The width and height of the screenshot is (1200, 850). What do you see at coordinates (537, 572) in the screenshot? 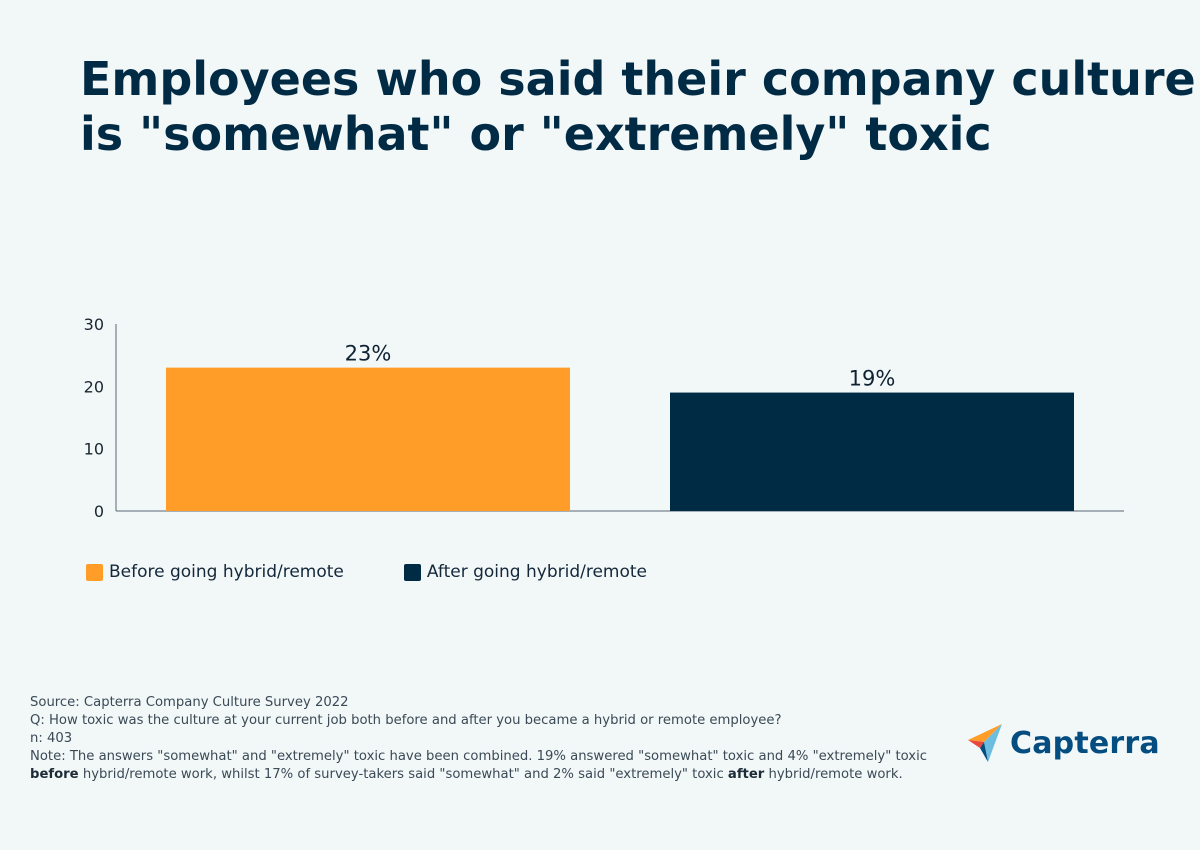
I see `legend-label-after: After going hybrid/remote` at bounding box center [537, 572].